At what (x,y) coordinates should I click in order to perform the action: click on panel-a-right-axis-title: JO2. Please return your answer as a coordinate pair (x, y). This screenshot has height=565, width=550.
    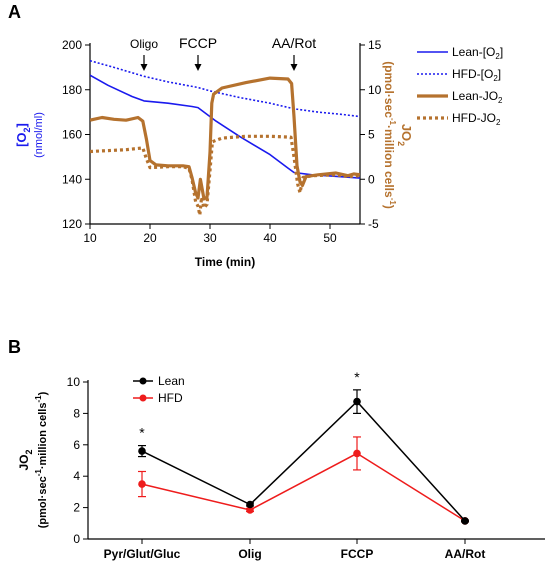
    Looking at the image, I should click on (405, 135).